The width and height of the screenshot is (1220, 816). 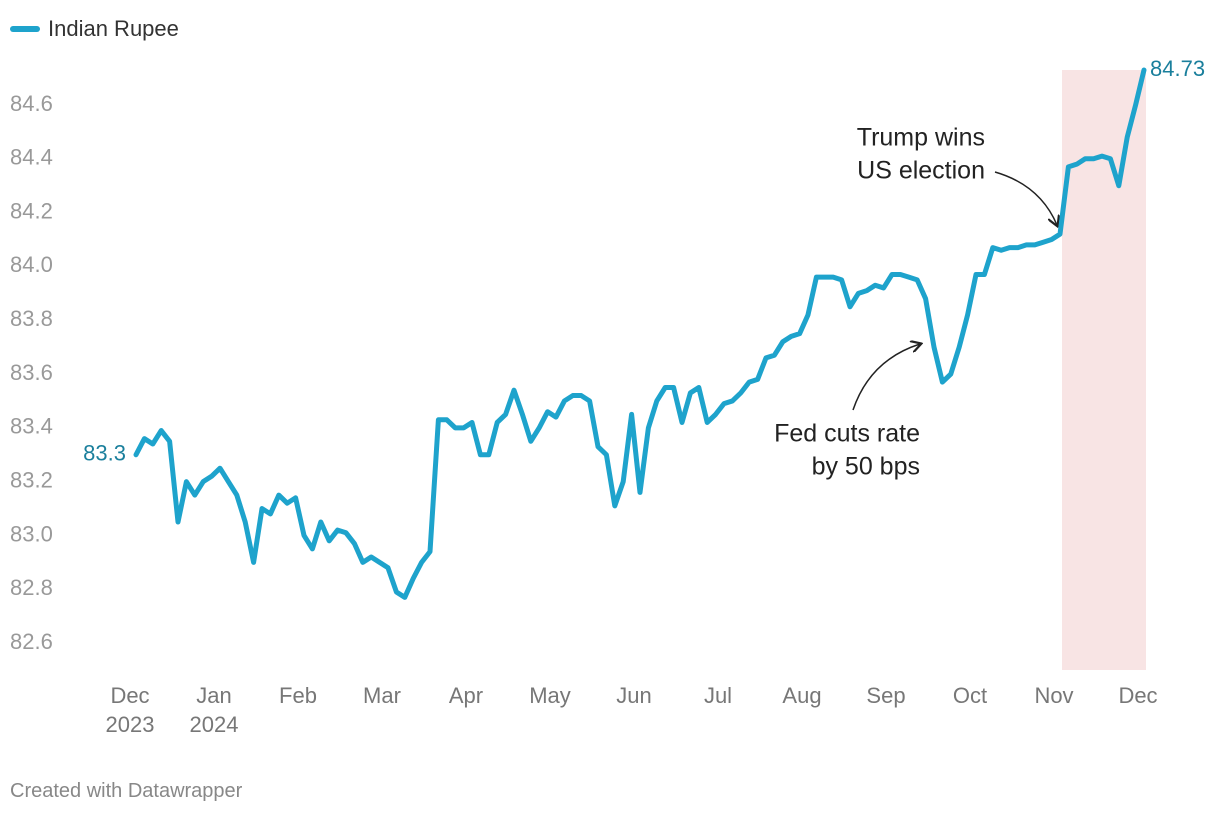 I want to click on y-tick-label: 84.0, so click(x=31, y=264).